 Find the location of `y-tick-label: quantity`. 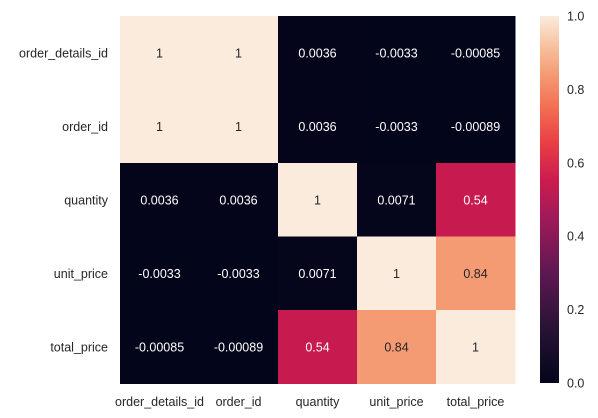

y-tick-label: quantity is located at coordinates (86, 200).